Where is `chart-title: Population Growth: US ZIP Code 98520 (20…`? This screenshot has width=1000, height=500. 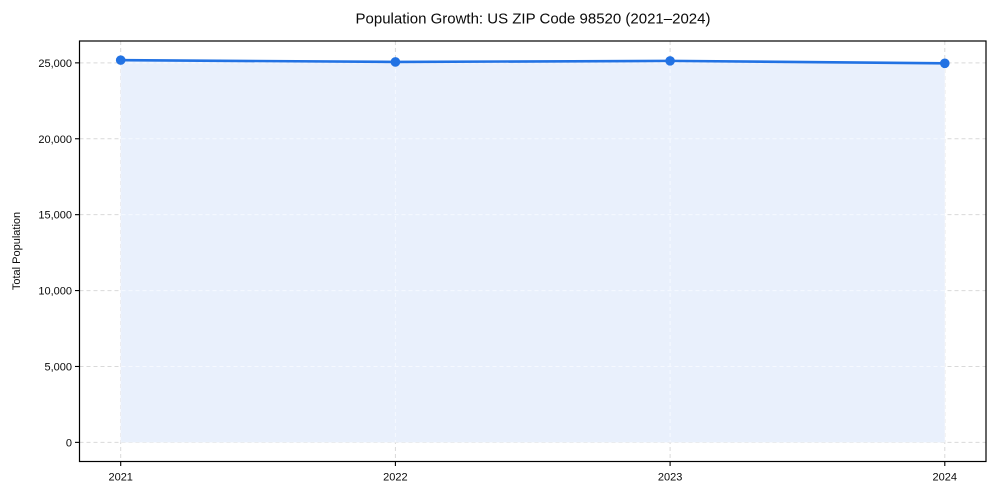 chart-title: Population Growth: US ZIP Code 98520 (20… is located at coordinates (533, 19).